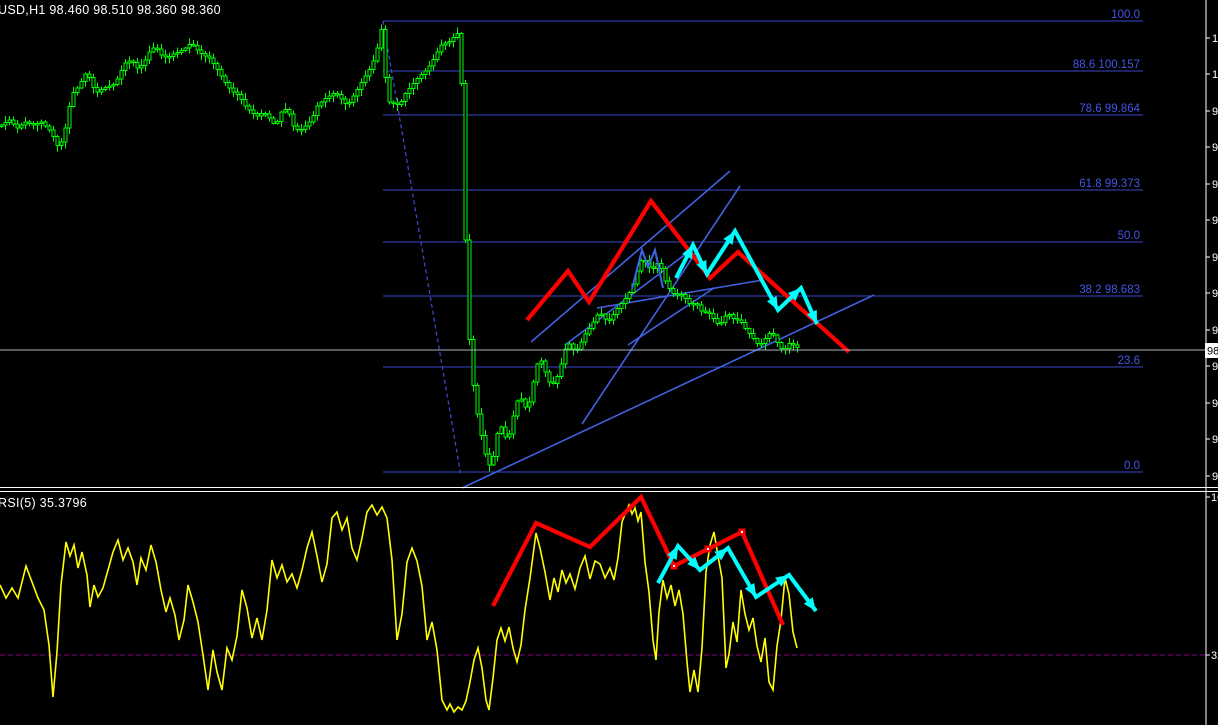 The width and height of the screenshot is (1218, 725). Describe the element at coordinates (1215, 185) in the screenshot. I see `price-tick-label: 99.405` at that location.